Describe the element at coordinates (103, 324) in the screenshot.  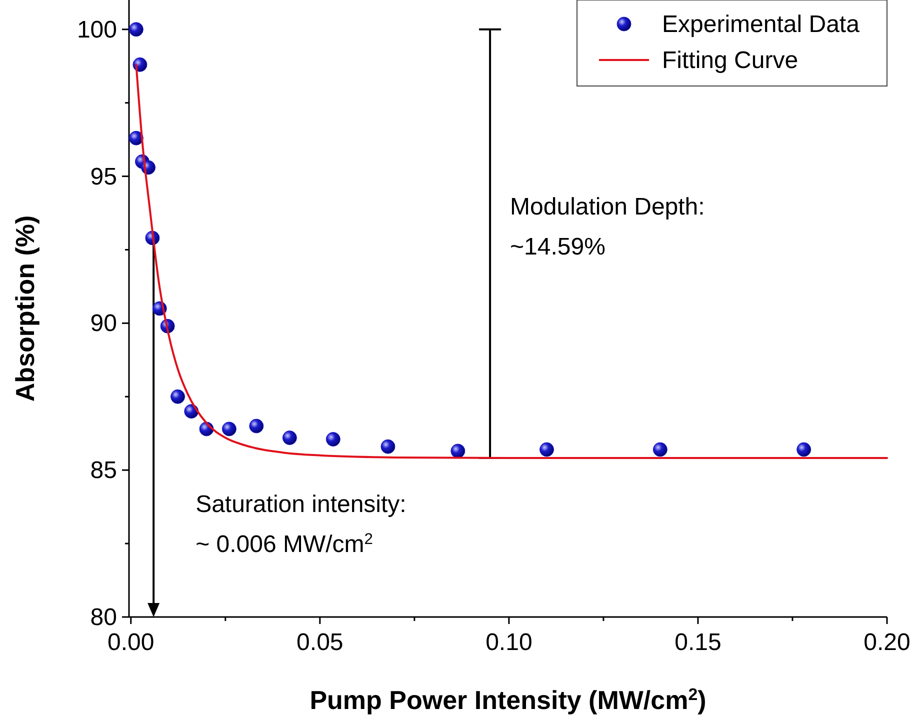
I see `y-tick-label: 90` at that location.